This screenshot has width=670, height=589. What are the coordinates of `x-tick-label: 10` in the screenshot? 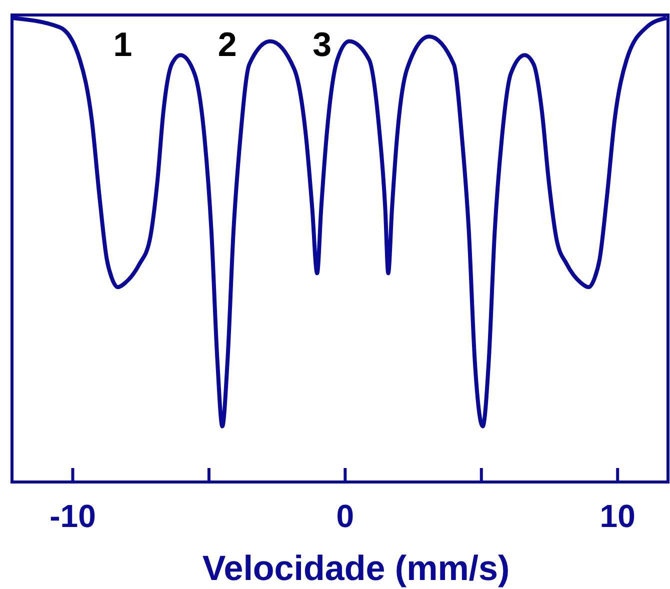 It's located at (618, 516).